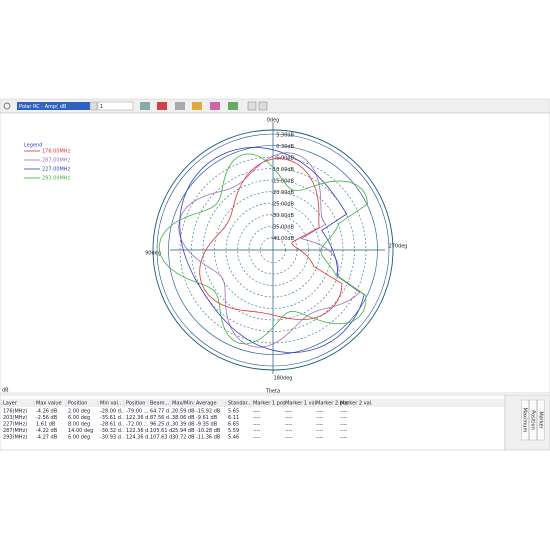 Image resolution: width=550 pixels, height=550 pixels. I want to click on toolbar-buttons, so click(204, 106).